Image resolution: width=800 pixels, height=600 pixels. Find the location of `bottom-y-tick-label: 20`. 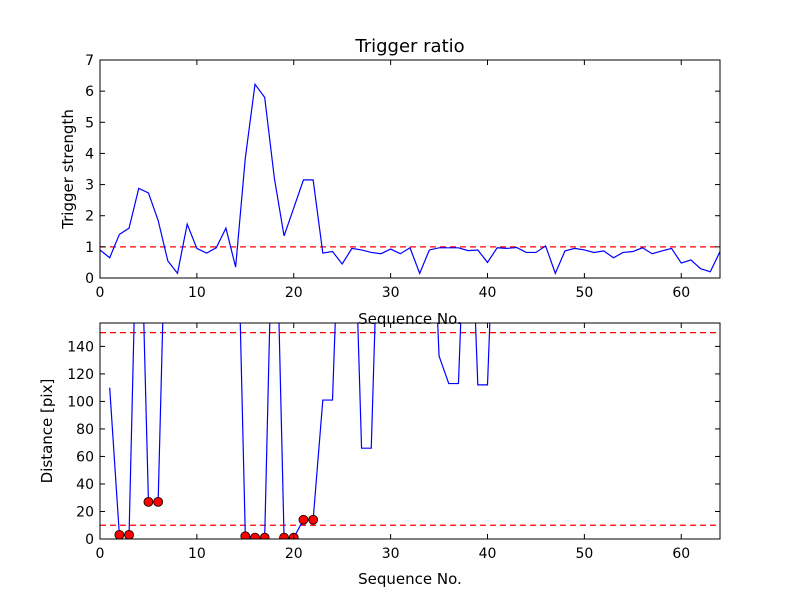

bottom-y-tick-label: 20 is located at coordinates (85, 512).